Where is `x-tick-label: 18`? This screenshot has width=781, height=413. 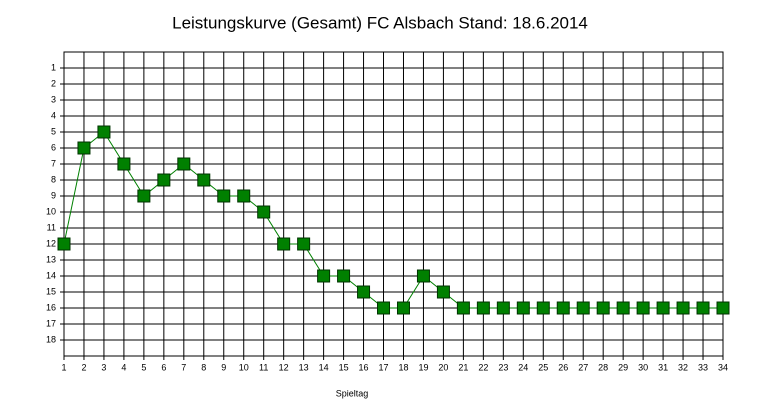 x-tick-label: 18 is located at coordinates (403, 367).